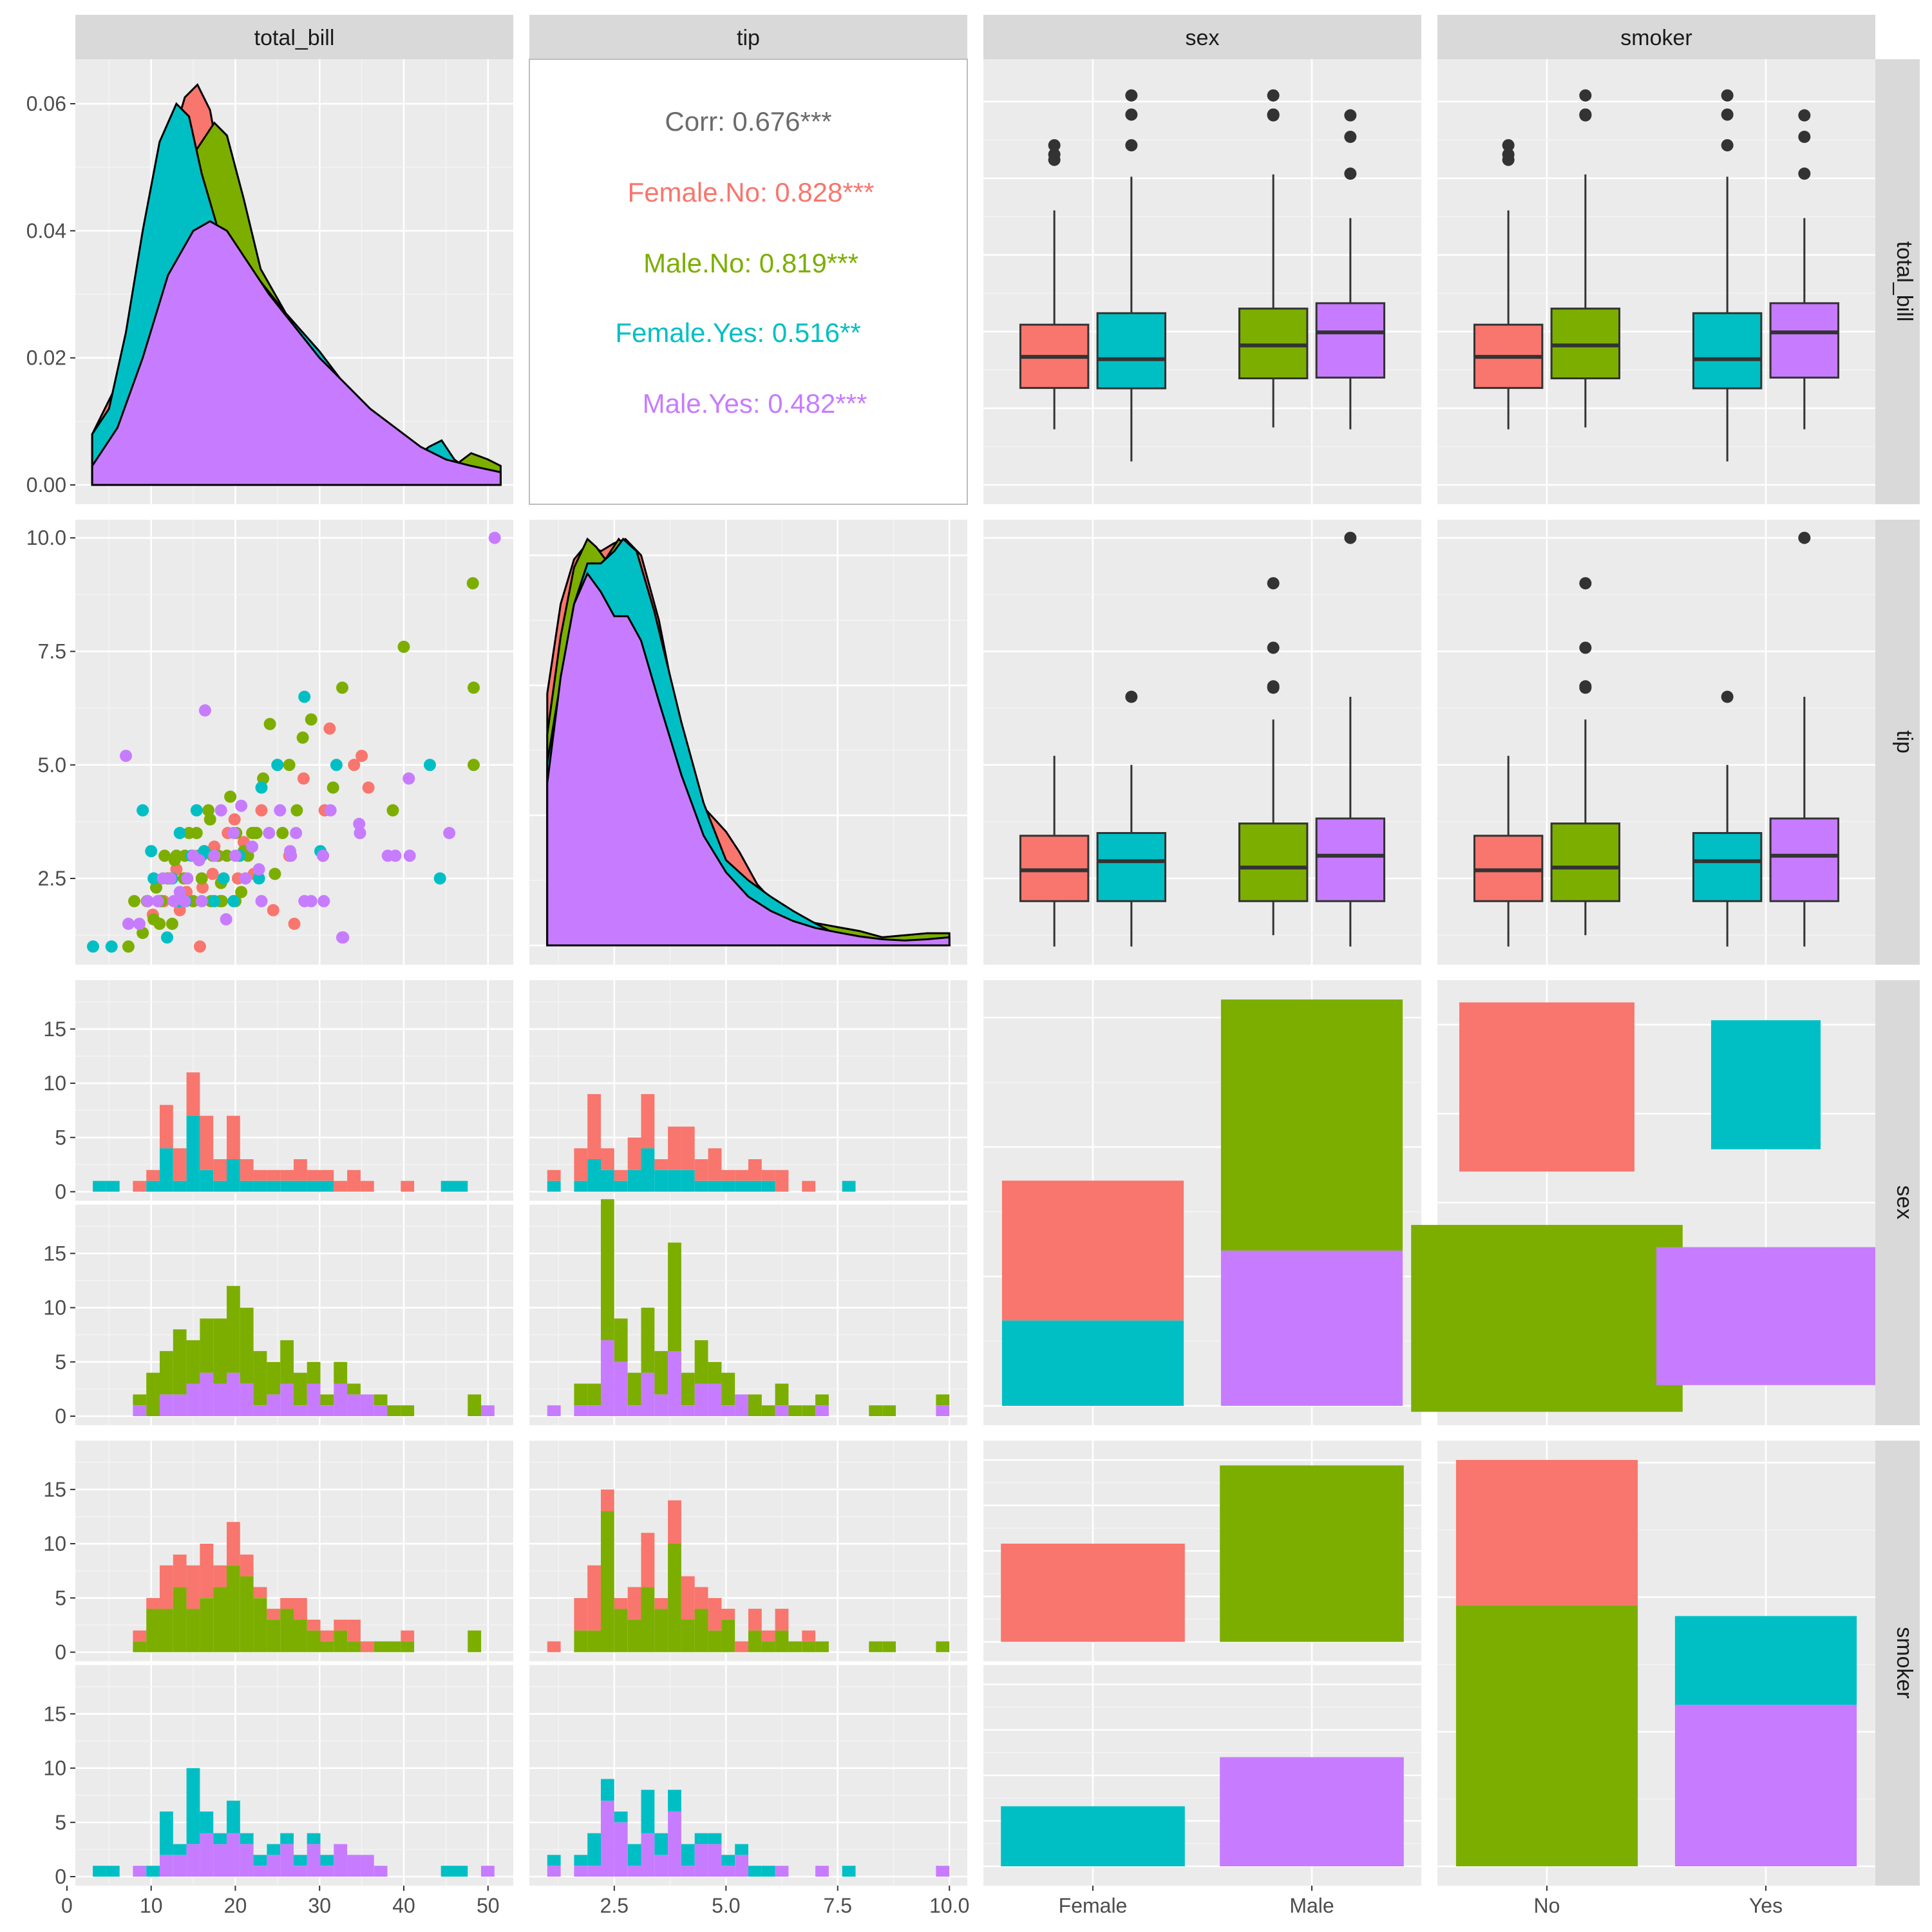 The image size is (1932, 1932). What do you see at coordinates (1656, 281) in the screenshot?
I see `panel-box-total-bill-by-smoker` at bounding box center [1656, 281].